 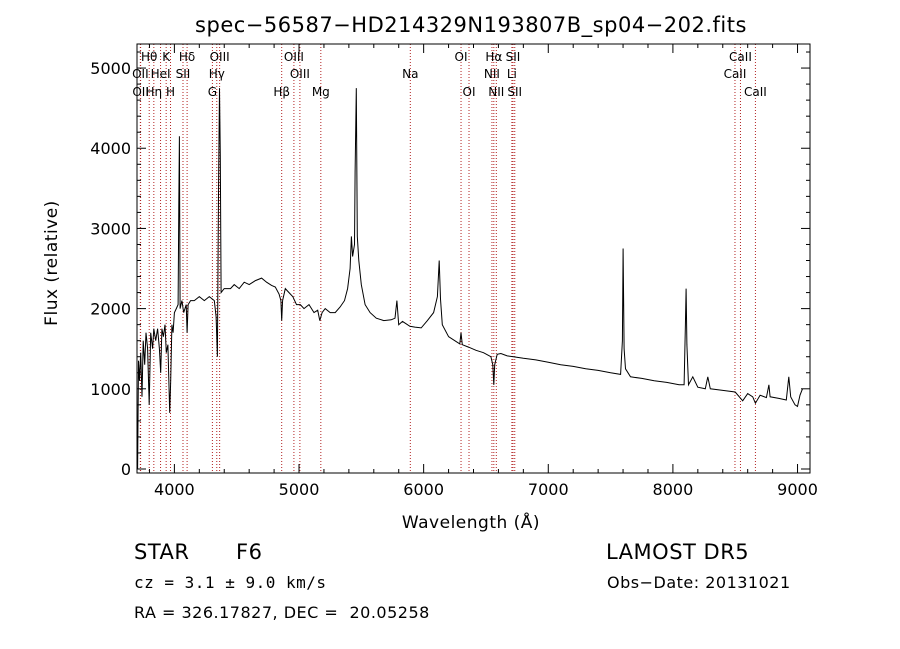 What do you see at coordinates (548, 489) in the screenshot?
I see `x-tick-label: 7000` at bounding box center [548, 489].